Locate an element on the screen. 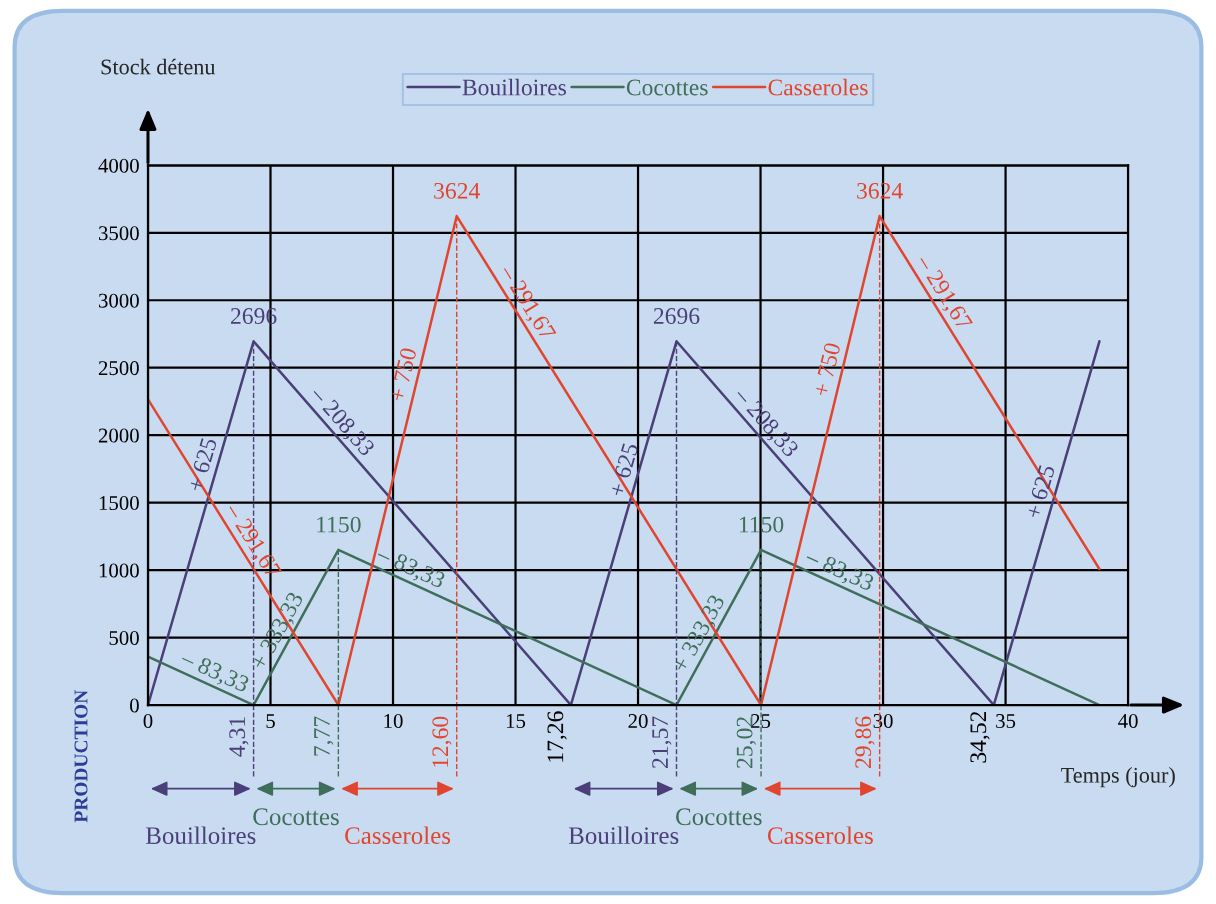 The height and width of the screenshot is (904, 1216). ref-line-label: 7,77 is located at coordinates (324, 736).